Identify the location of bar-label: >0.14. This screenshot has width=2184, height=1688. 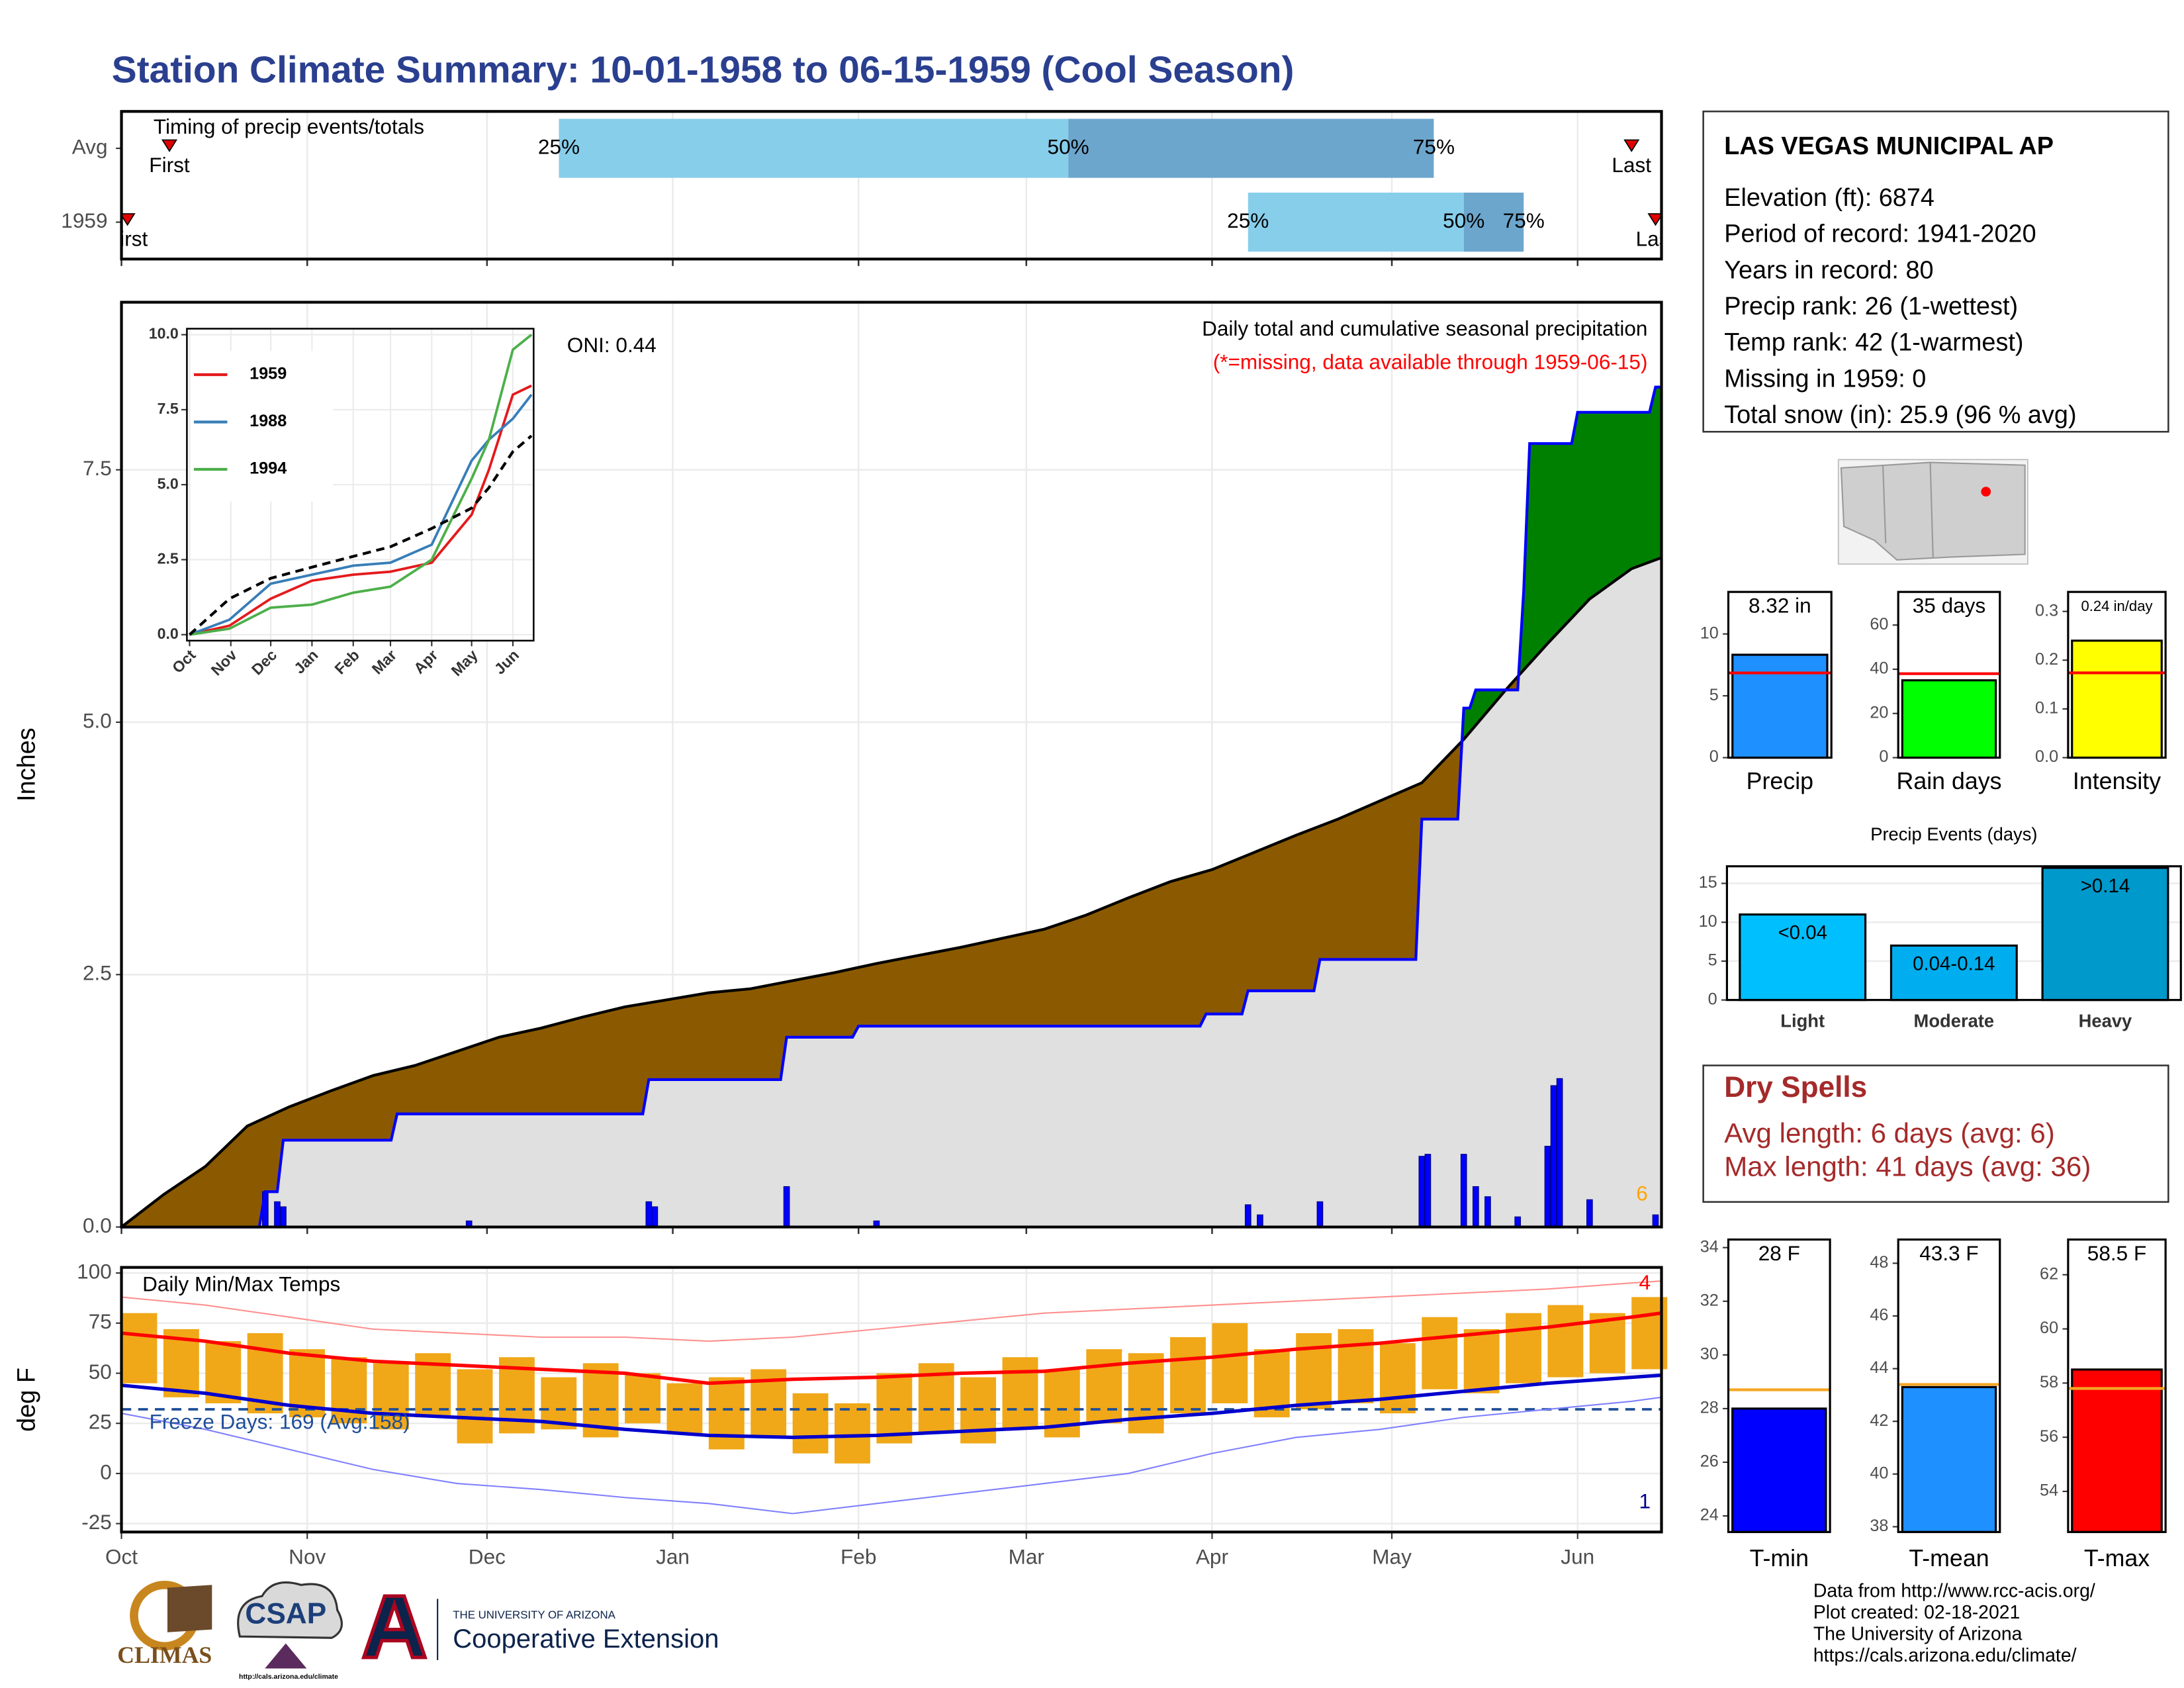
(2105, 886).